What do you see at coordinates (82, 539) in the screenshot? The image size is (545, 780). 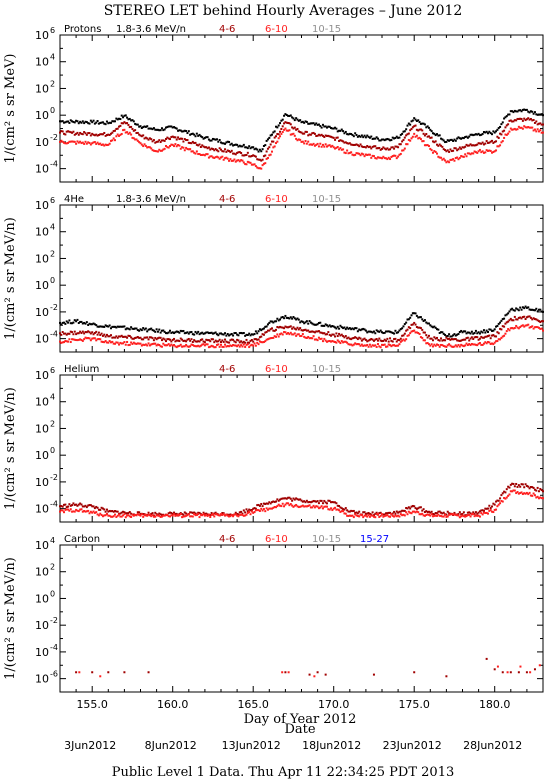 I see `species-label: Carbon` at bounding box center [82, 539].